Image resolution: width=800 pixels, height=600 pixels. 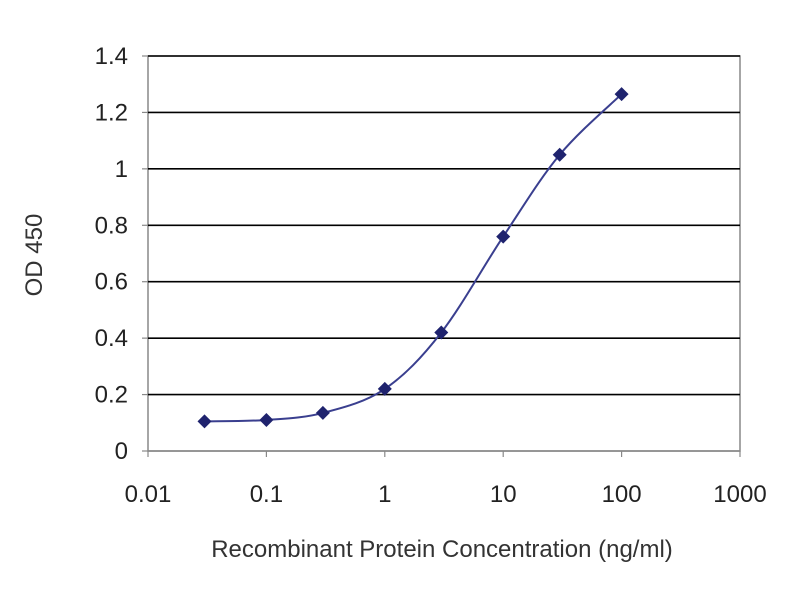 I want to click on x-tick-label: 1000, so click(x=739, y=494).